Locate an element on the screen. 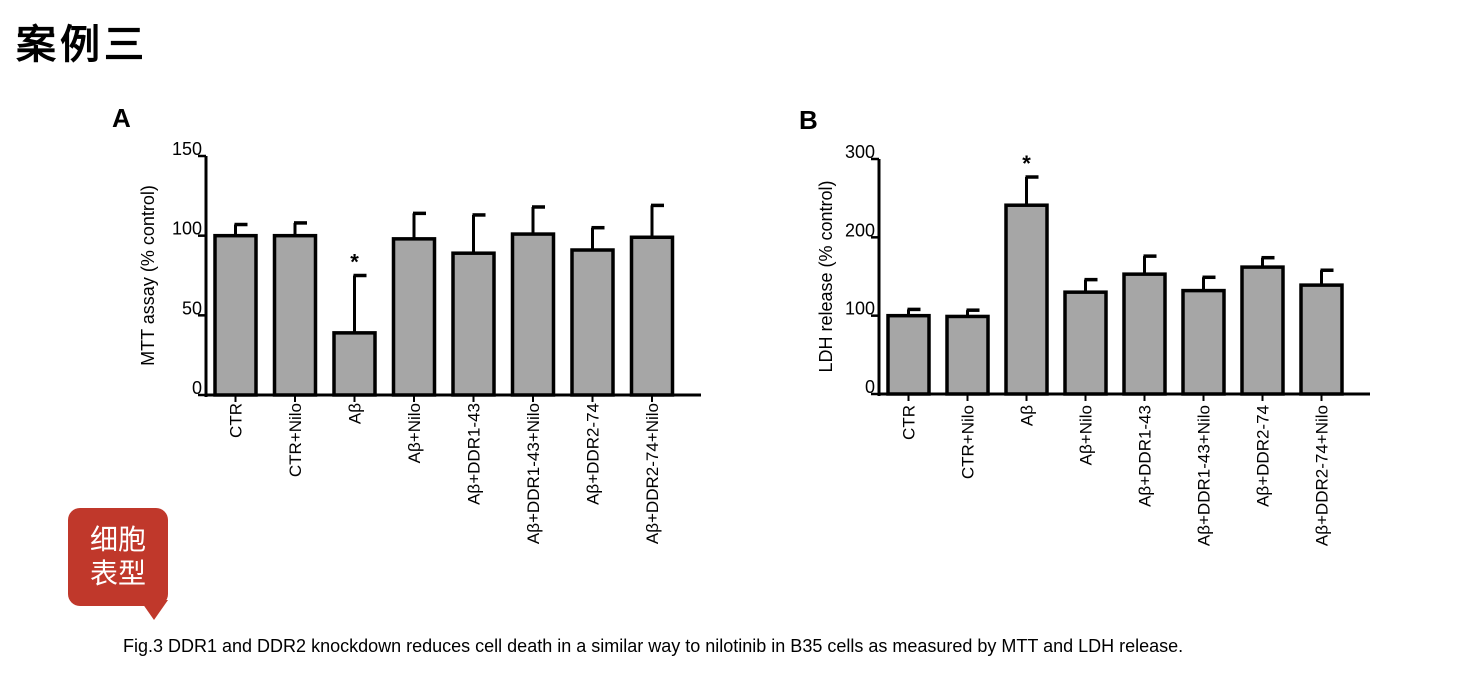 This screenshot has width=1464, height=678. y-axis-label-a: MTT assay (% control) is located at coordinates (148, 275).